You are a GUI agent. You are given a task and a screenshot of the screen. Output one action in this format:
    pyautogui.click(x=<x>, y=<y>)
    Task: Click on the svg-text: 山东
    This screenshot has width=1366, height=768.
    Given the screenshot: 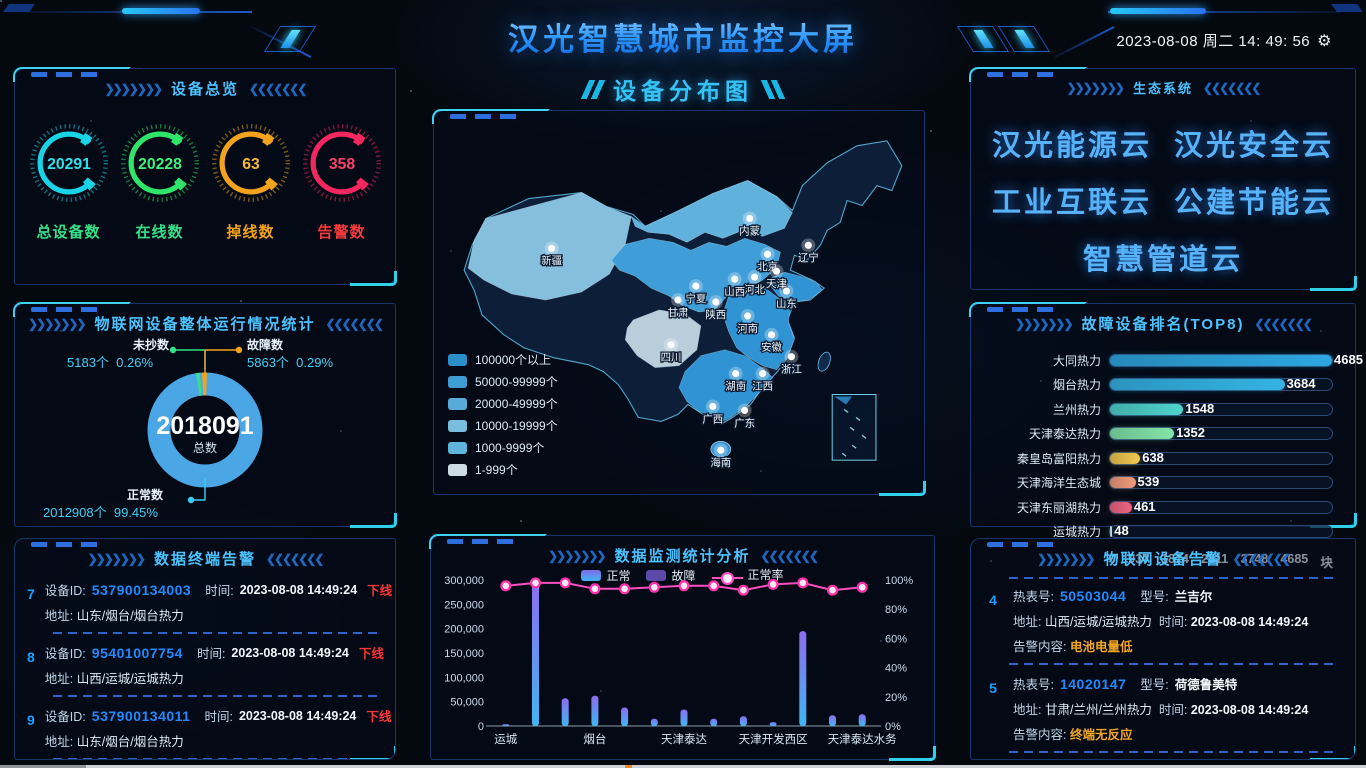 What is the action you would take?
    pyautogui.click(x=786, y=303)
    